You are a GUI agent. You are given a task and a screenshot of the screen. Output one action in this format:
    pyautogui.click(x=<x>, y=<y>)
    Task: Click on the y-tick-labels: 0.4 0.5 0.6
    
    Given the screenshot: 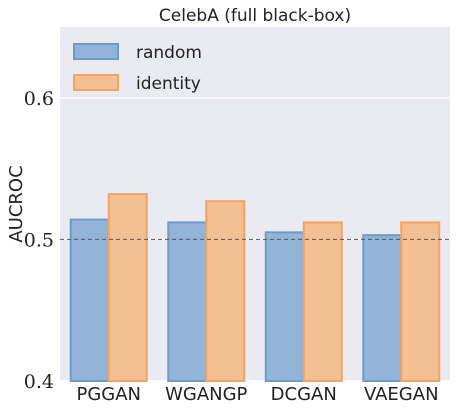 What is the action you would take?
    pyautogui.click(x=39, y=240)
    